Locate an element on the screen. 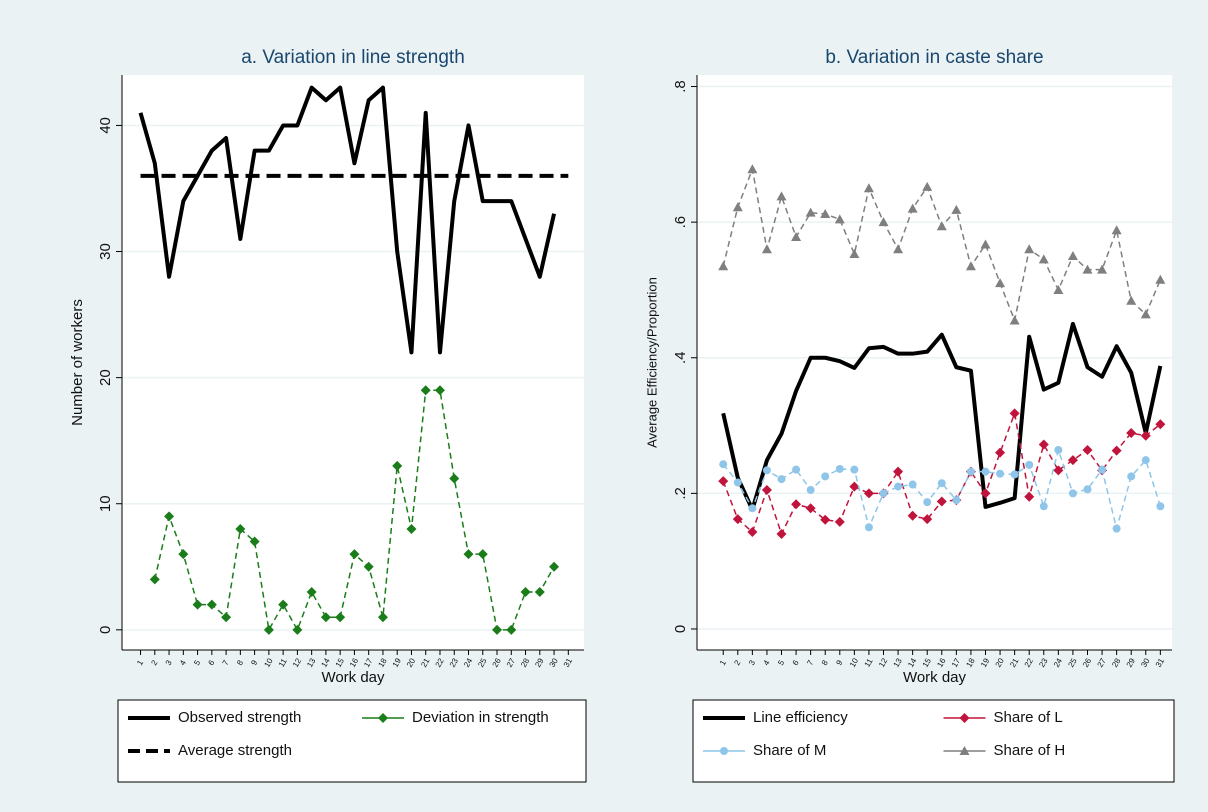 The image size is (1208, 812). x-tick-label: 4 is located at coordinates (767, 662).